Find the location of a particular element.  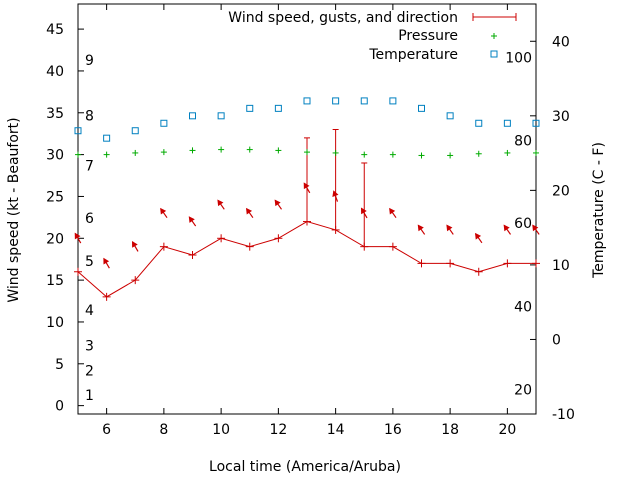

y2-tick-label: 10 is located at coordinates (561, 266).